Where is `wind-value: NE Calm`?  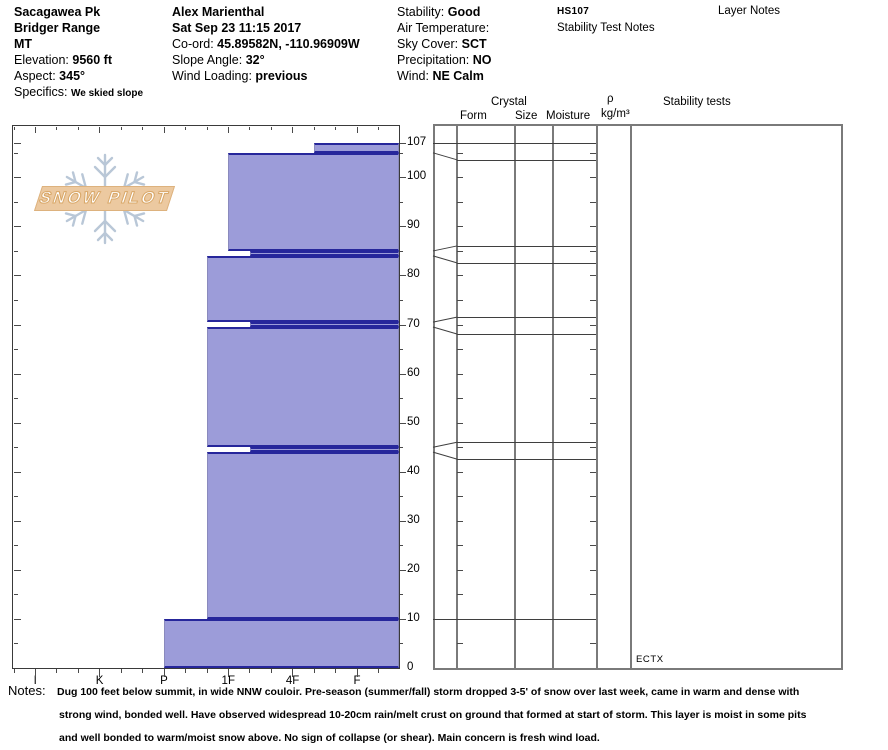 wind-value: NE Calm is located at coordinates (458, 76).